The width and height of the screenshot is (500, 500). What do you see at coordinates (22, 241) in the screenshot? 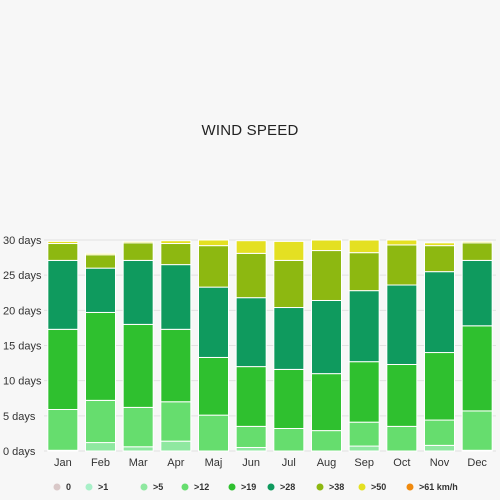
I see `y-tick-label: 30 days` at bounding box center [22, 241].